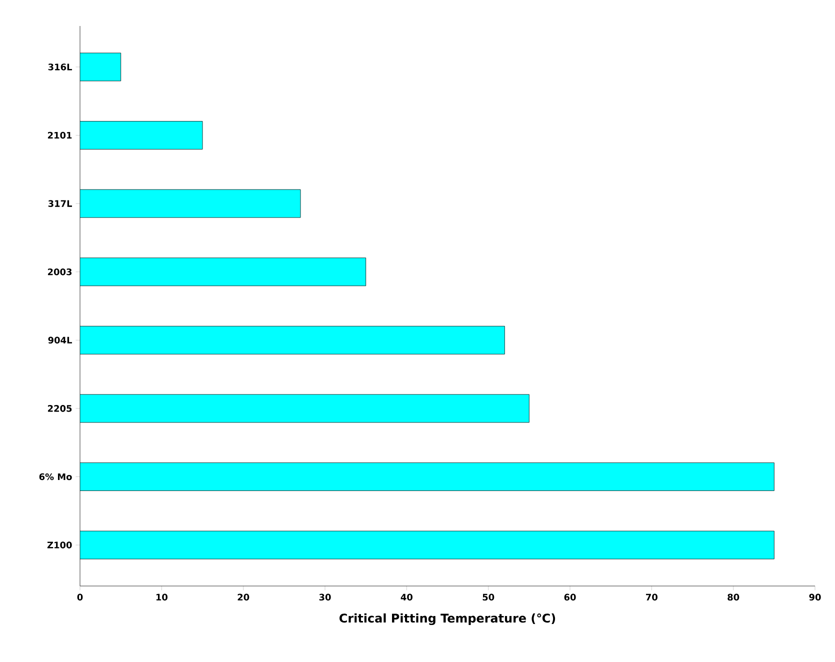  I want to click on x-tick-label: 20, so click(244, 597).